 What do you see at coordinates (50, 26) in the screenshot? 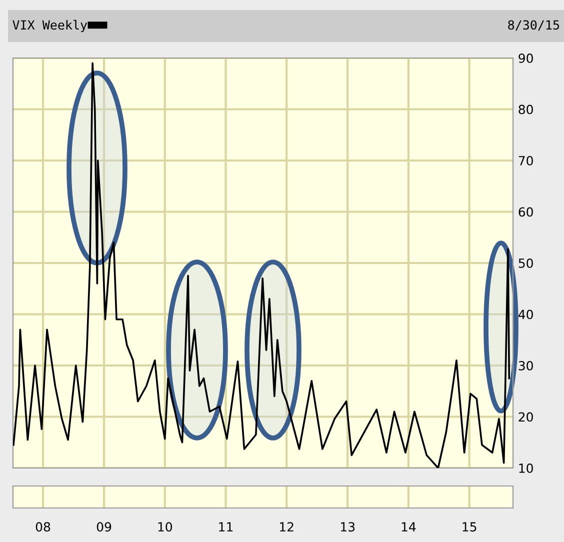
I see `legend-label: VIX Weekly` at bounding box center [50, 26].